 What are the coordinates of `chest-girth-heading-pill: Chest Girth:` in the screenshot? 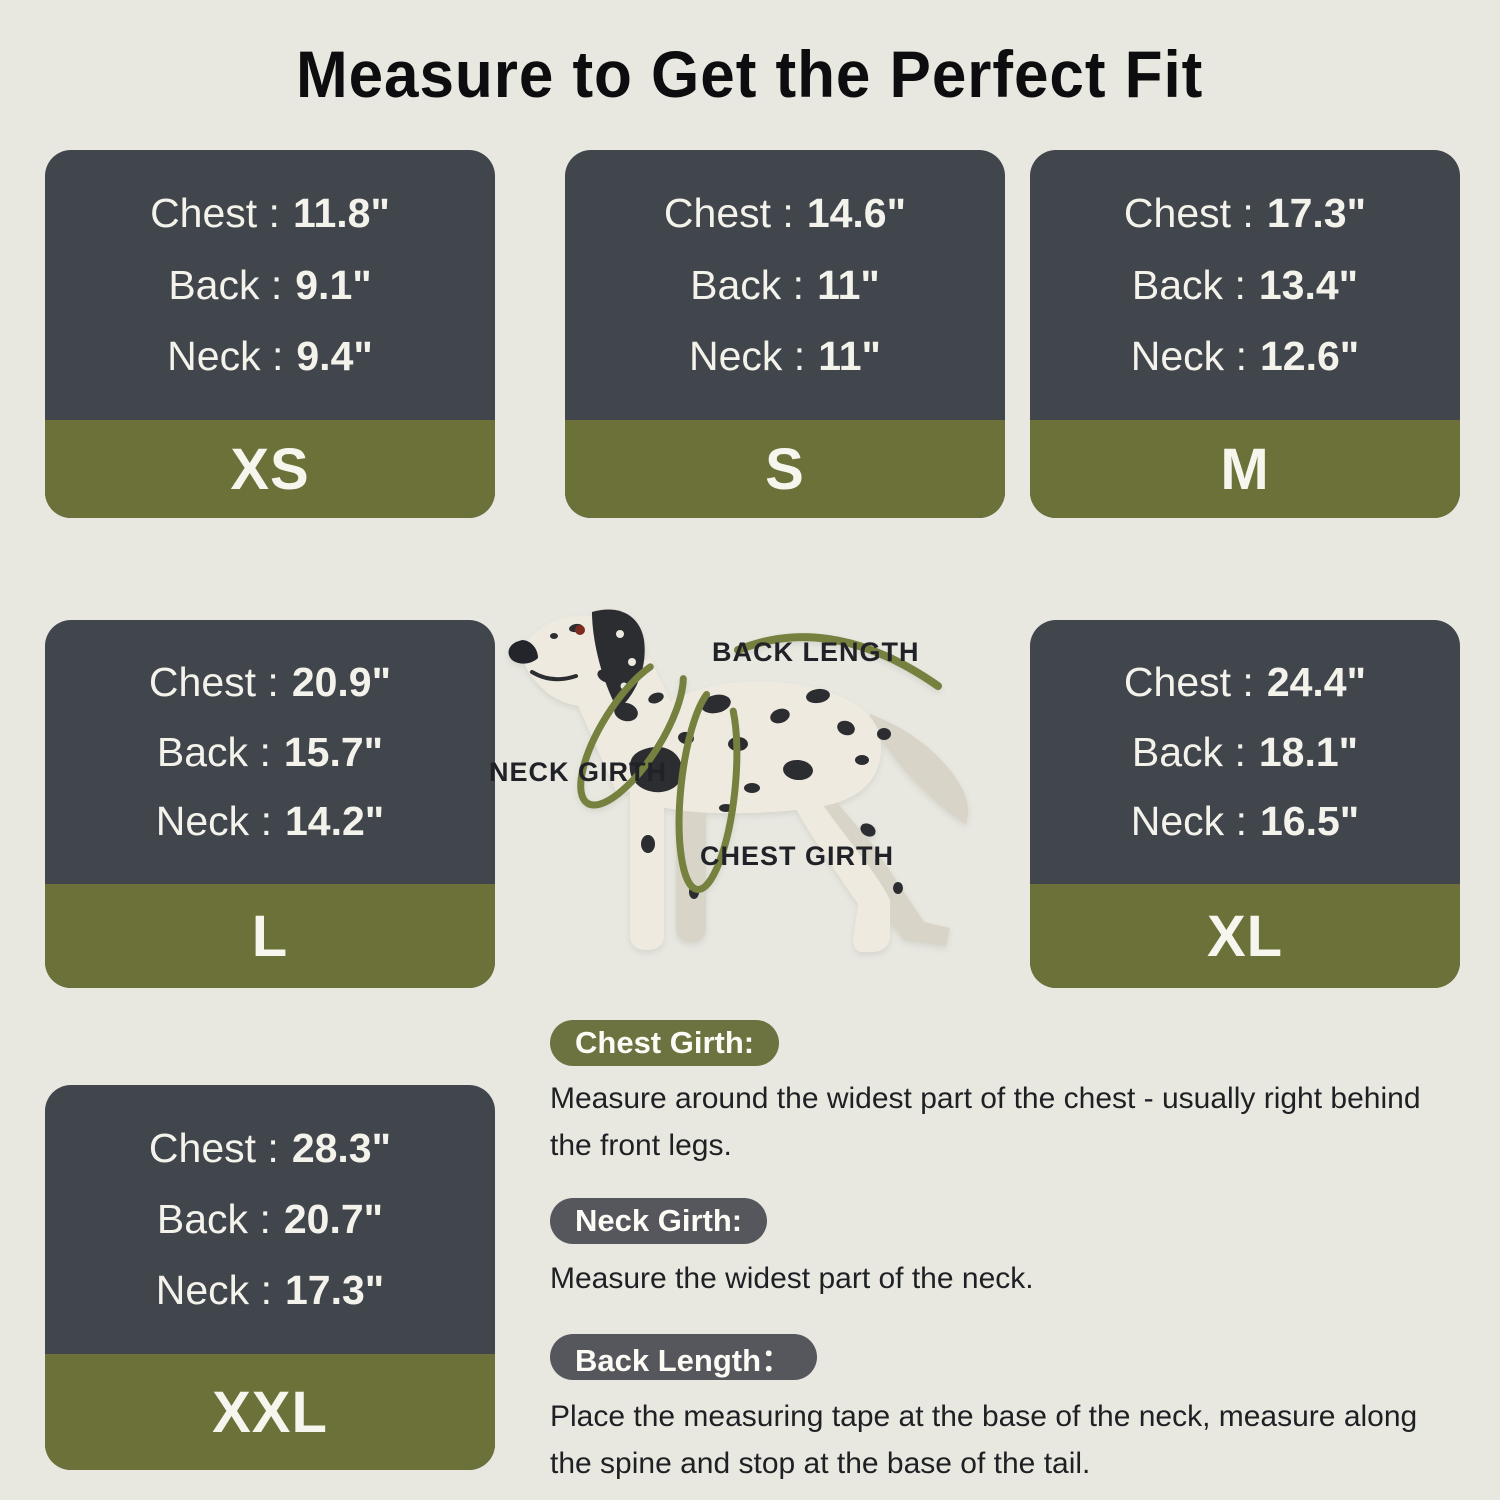 It's located at (665, 1043).